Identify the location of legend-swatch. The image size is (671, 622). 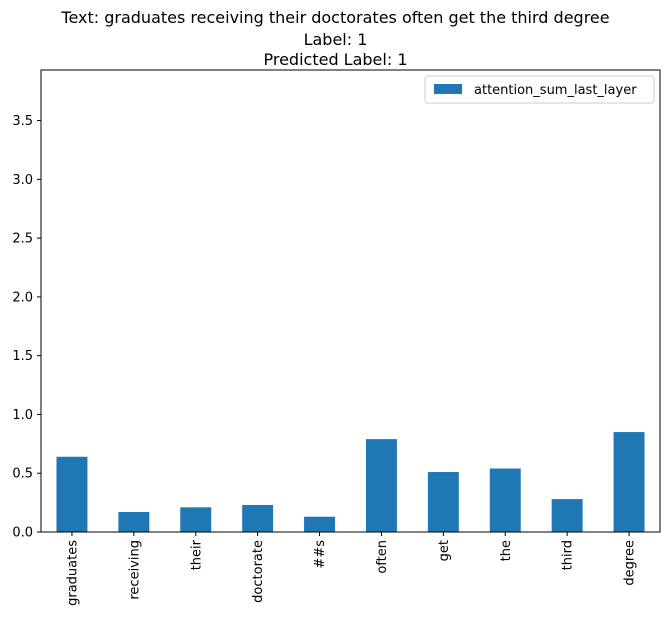
(448, 89).